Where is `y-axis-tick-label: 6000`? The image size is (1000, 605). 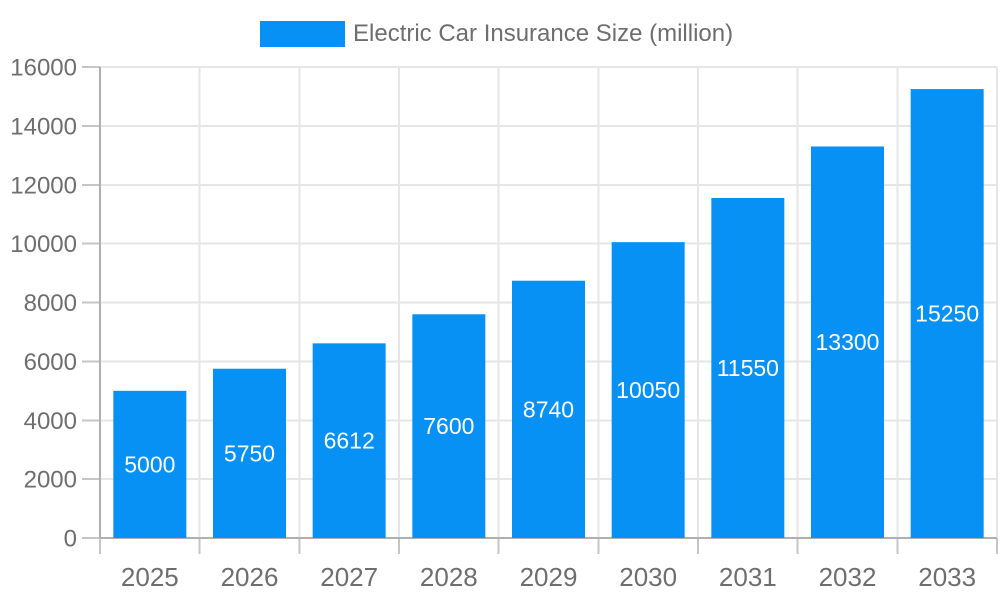
y-axis-tick-label: 6000 is located at coordinates (50, 362).